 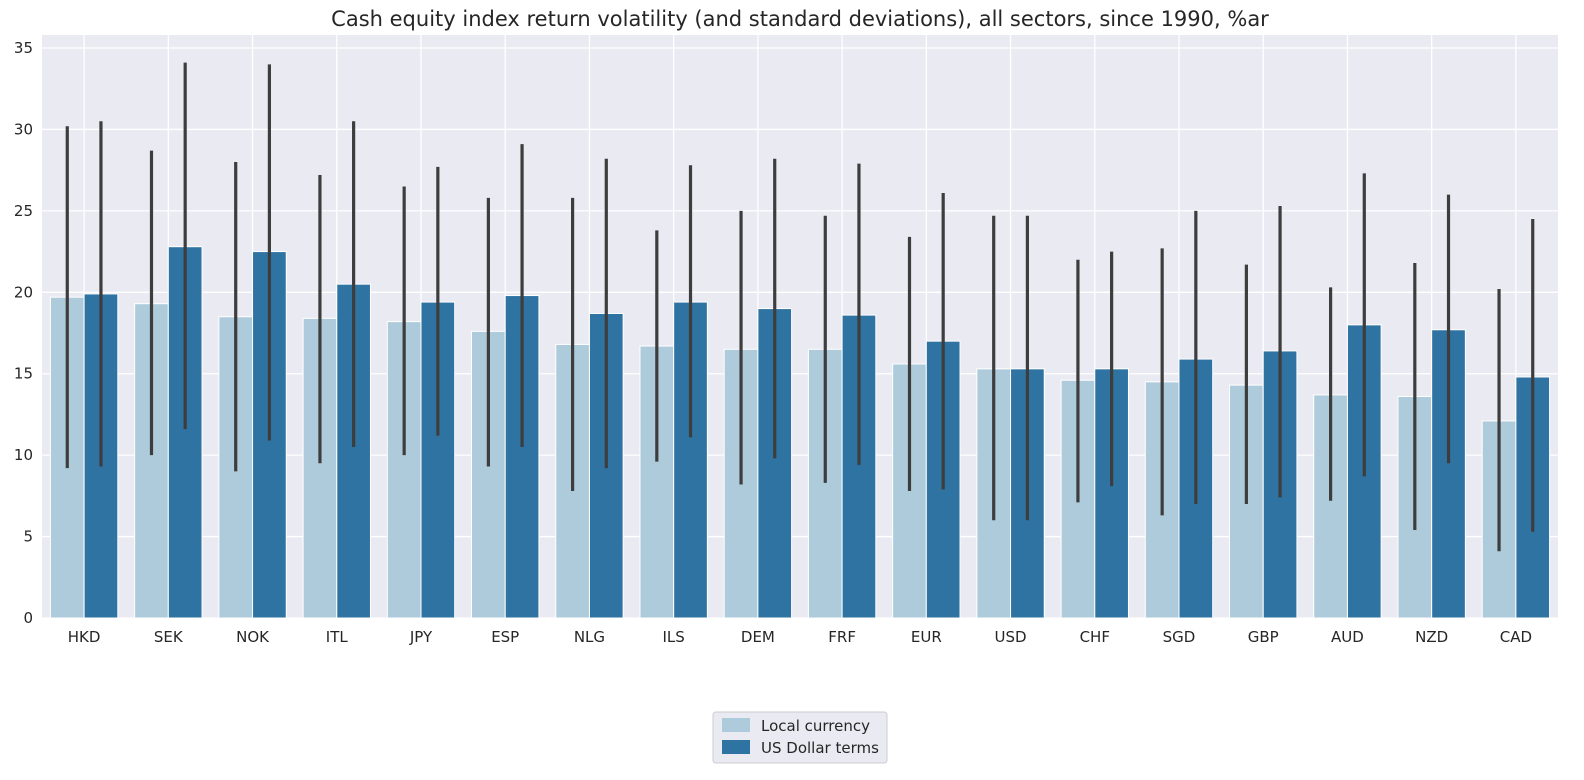 What do you see at coordinates (253, 637) in the screenshot?
I see `x-tick-label-nok: NOK` at bounding box center [253, 637].